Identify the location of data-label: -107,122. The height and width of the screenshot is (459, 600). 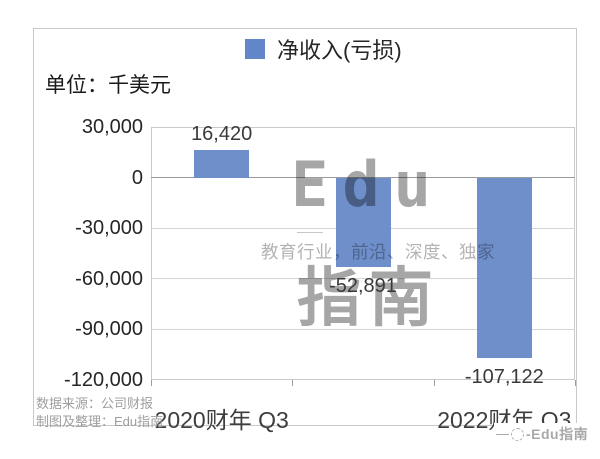
(504, 377).